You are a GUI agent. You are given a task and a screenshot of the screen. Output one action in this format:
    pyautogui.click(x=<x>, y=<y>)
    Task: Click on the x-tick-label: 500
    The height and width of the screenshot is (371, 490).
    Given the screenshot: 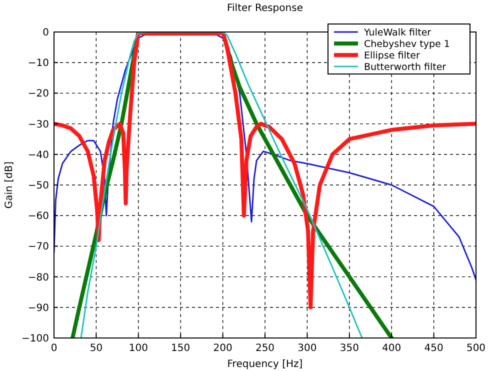 What is the action you would take?
    pyautogui.click(x=476, y=348)
    